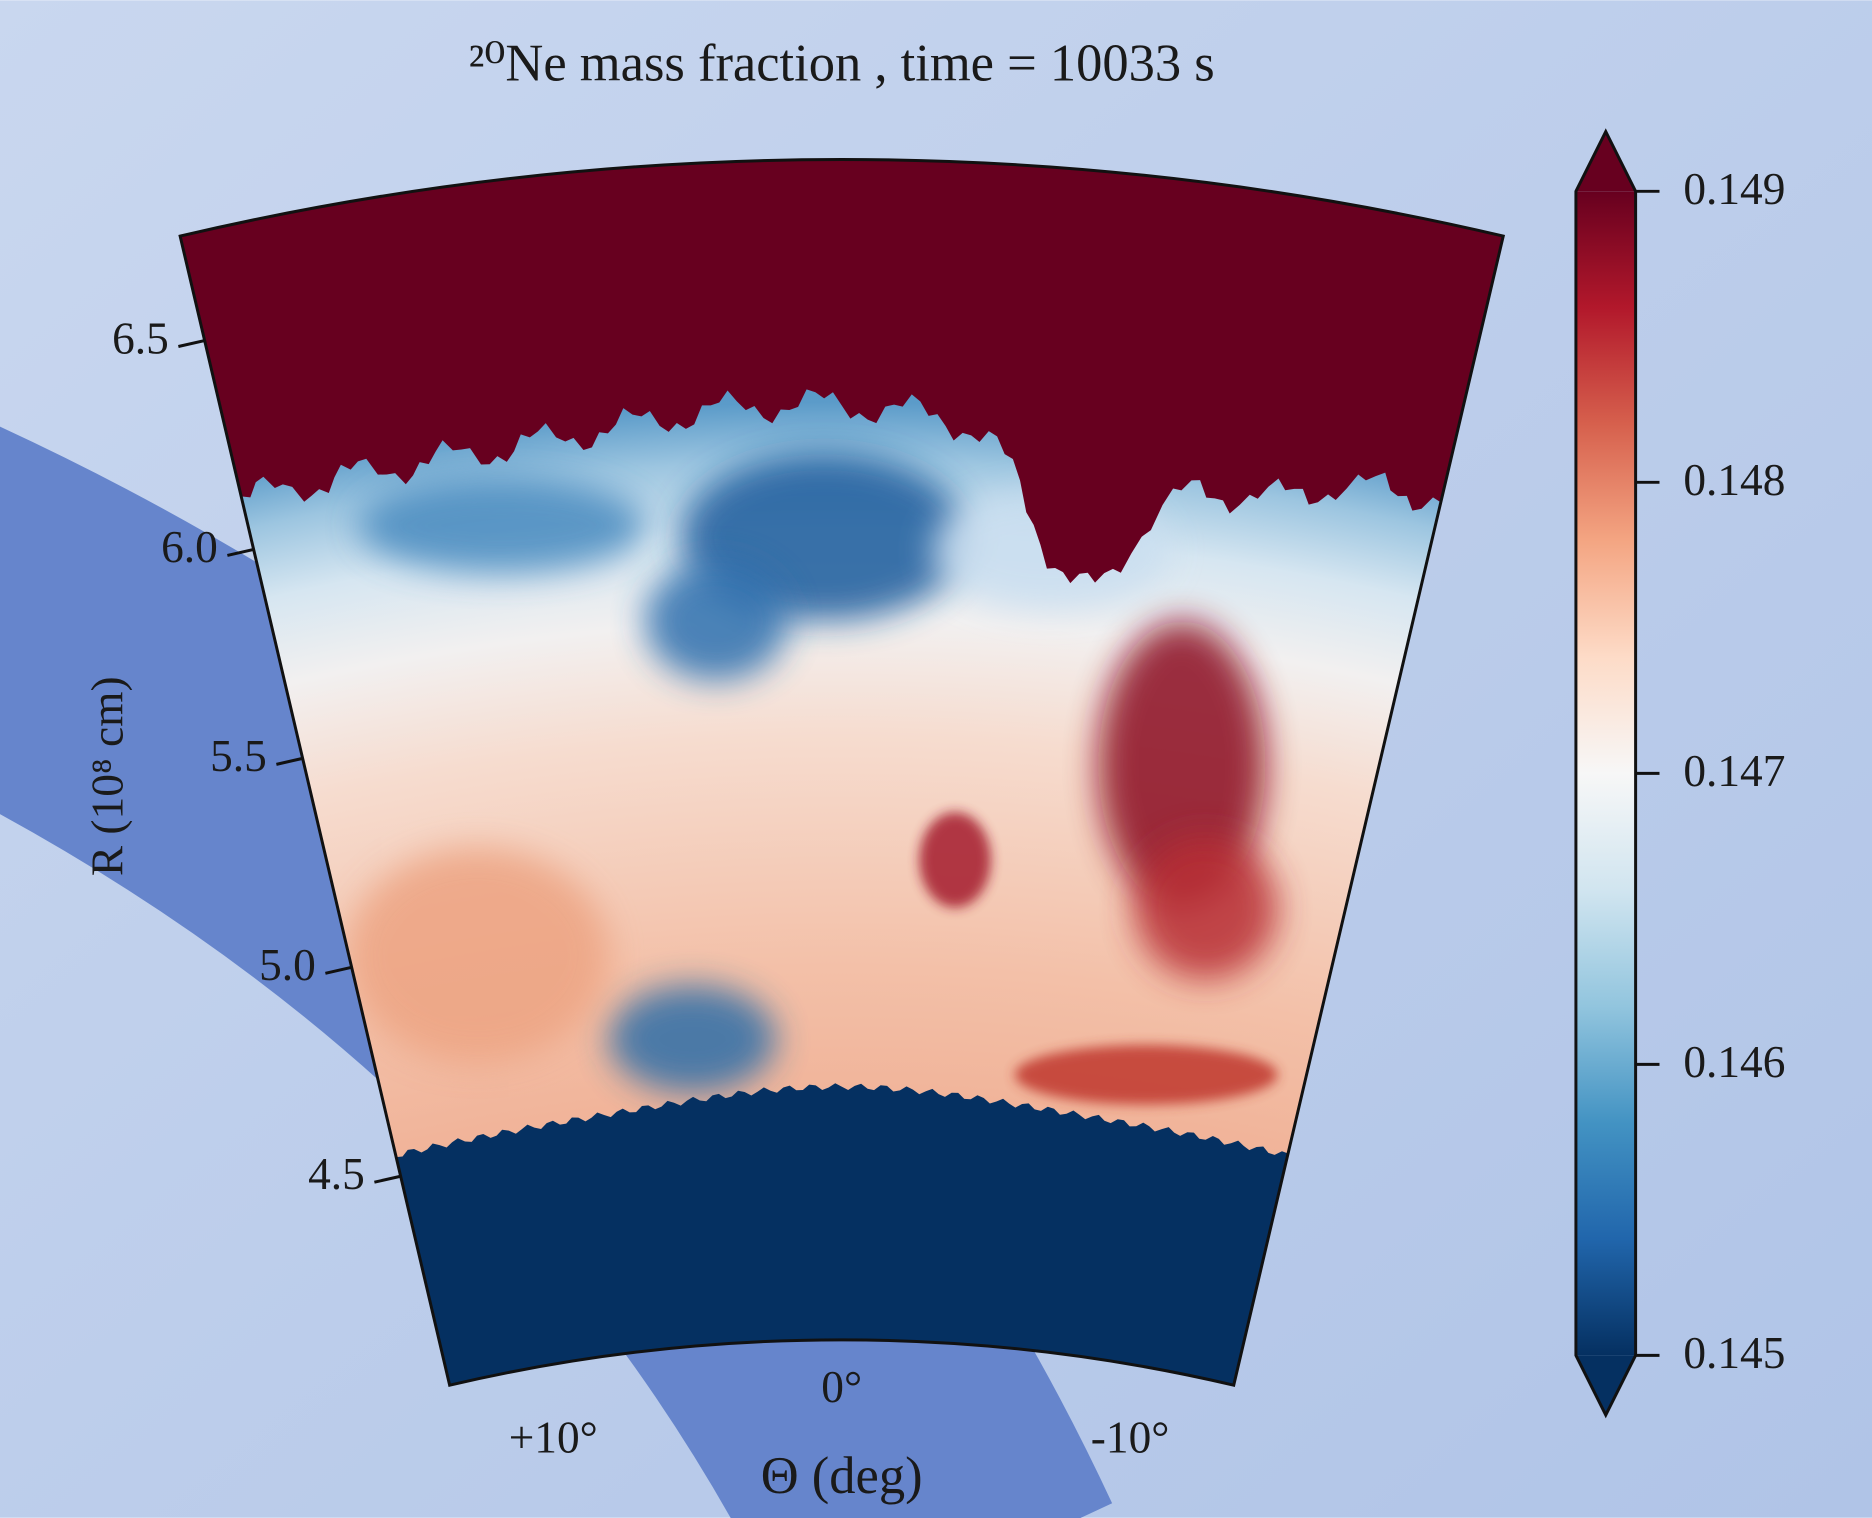  What do you see at coordinates (140, 338) in the screenshot?
I see `y-tick-label: 6.5` at bounding box center [140, 338].